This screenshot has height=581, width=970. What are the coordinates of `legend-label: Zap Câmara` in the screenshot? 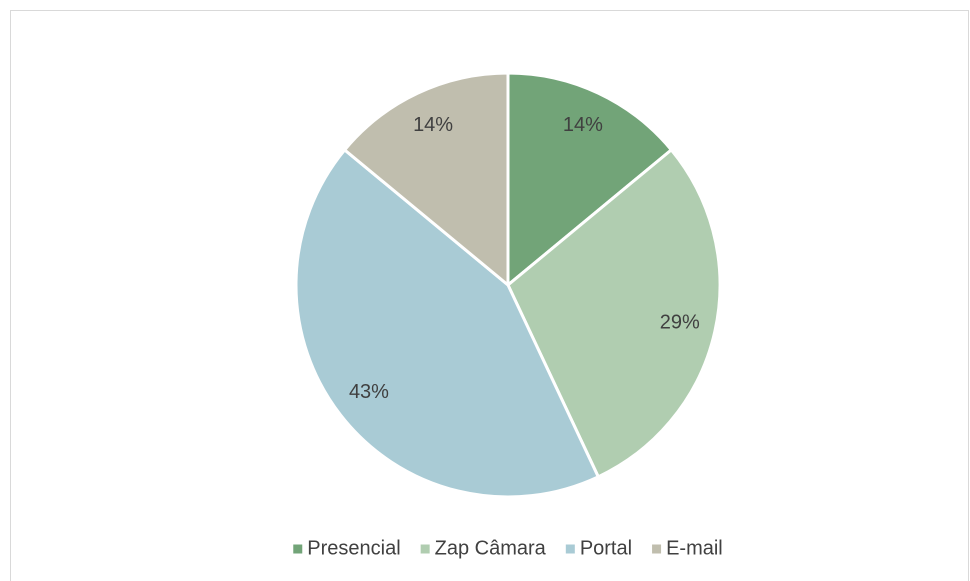 It's located at (491, 548).